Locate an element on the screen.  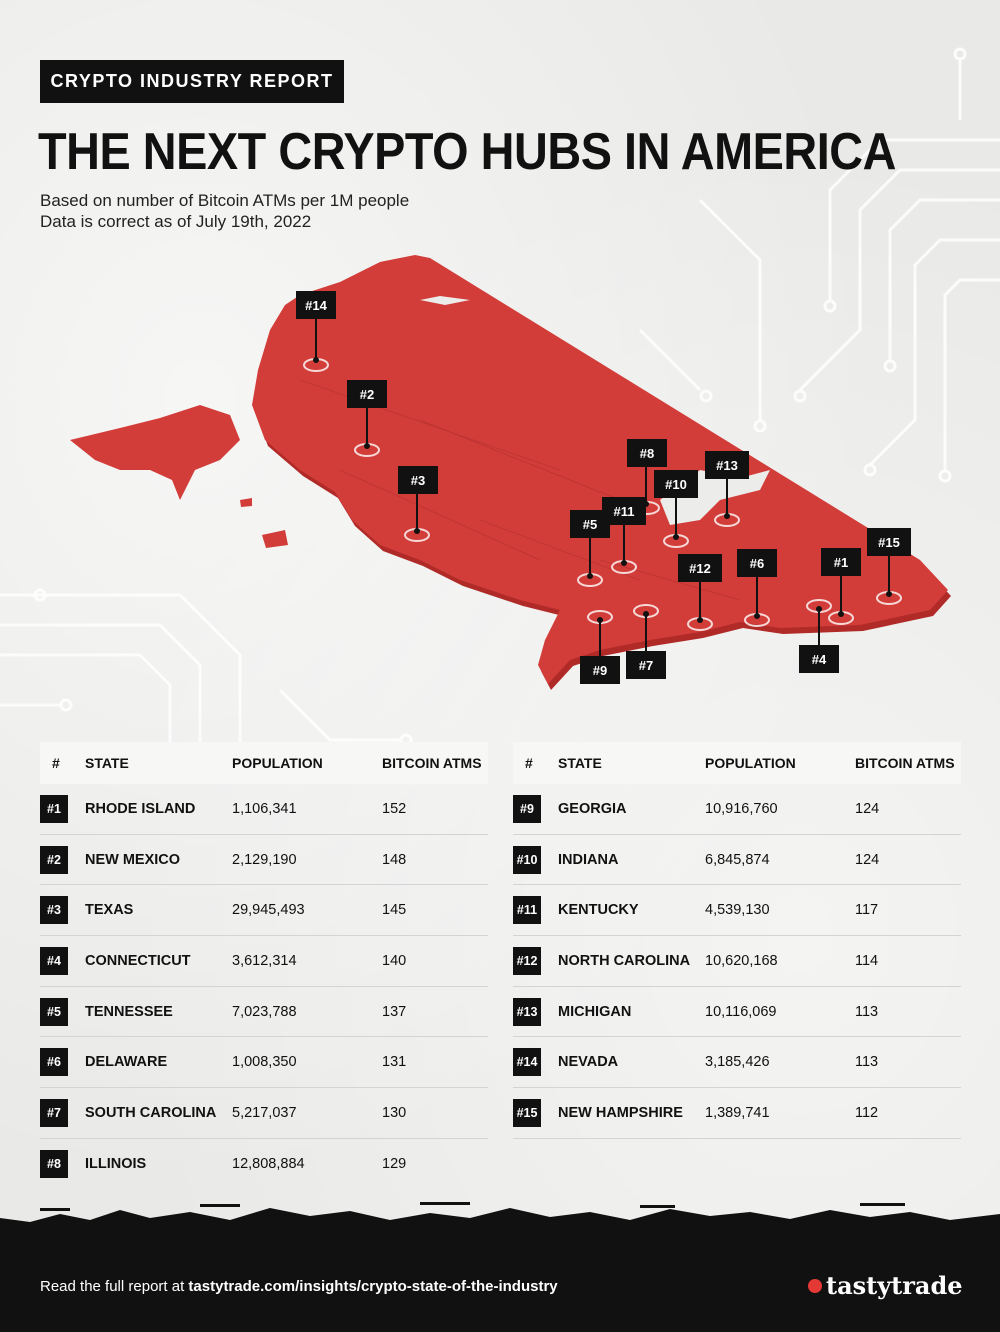
population-value: 4,539,130 is located at coordinates (737, 910).